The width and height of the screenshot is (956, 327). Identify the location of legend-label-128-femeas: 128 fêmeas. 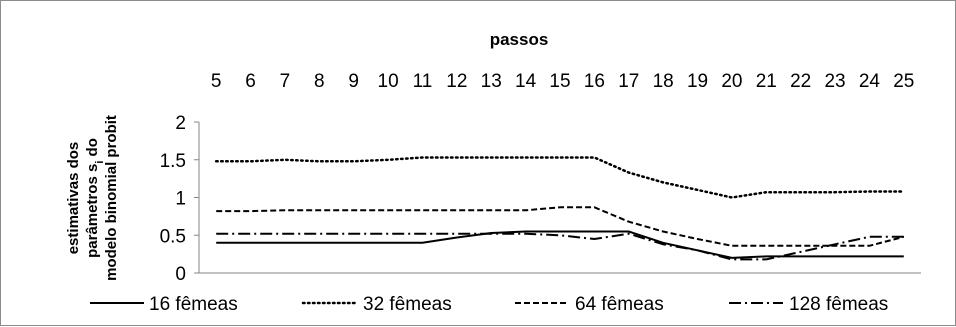
(838, 304).